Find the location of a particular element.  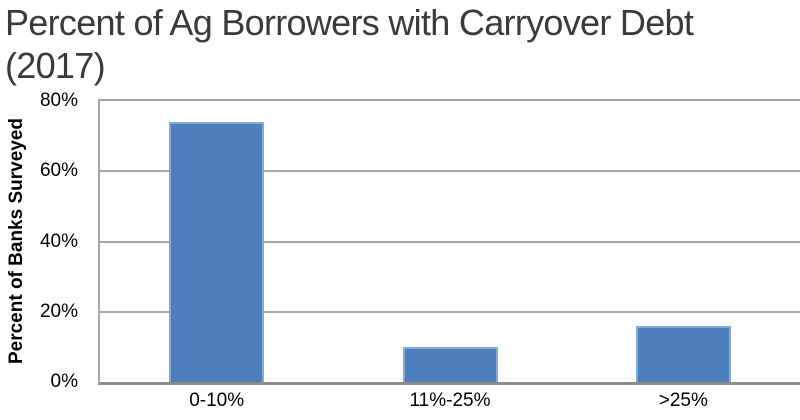

y-tick-label: 80% is located at coordinates (58, 100).